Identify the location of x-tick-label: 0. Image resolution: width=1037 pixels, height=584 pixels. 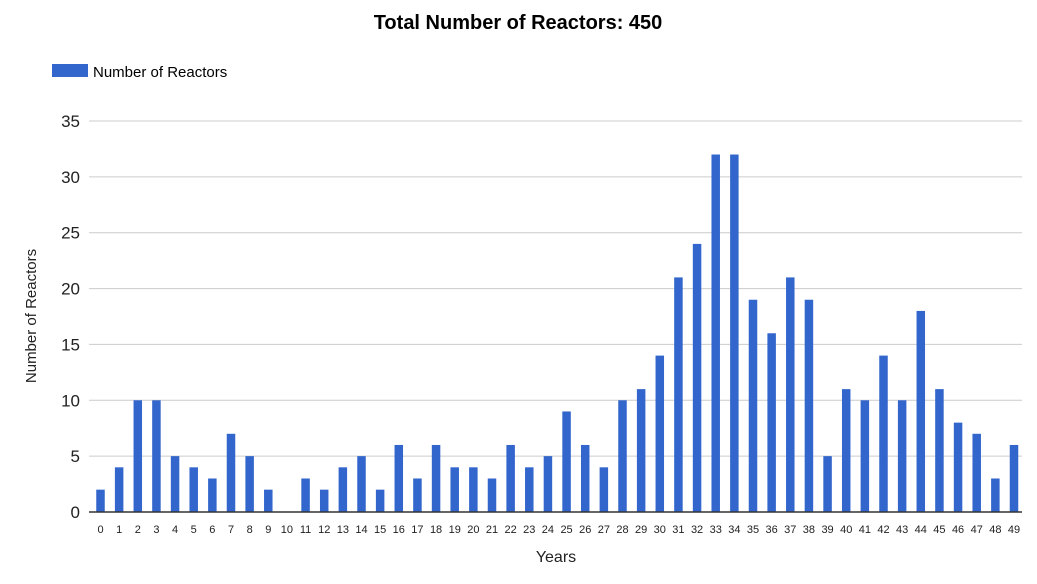
(100, 530).